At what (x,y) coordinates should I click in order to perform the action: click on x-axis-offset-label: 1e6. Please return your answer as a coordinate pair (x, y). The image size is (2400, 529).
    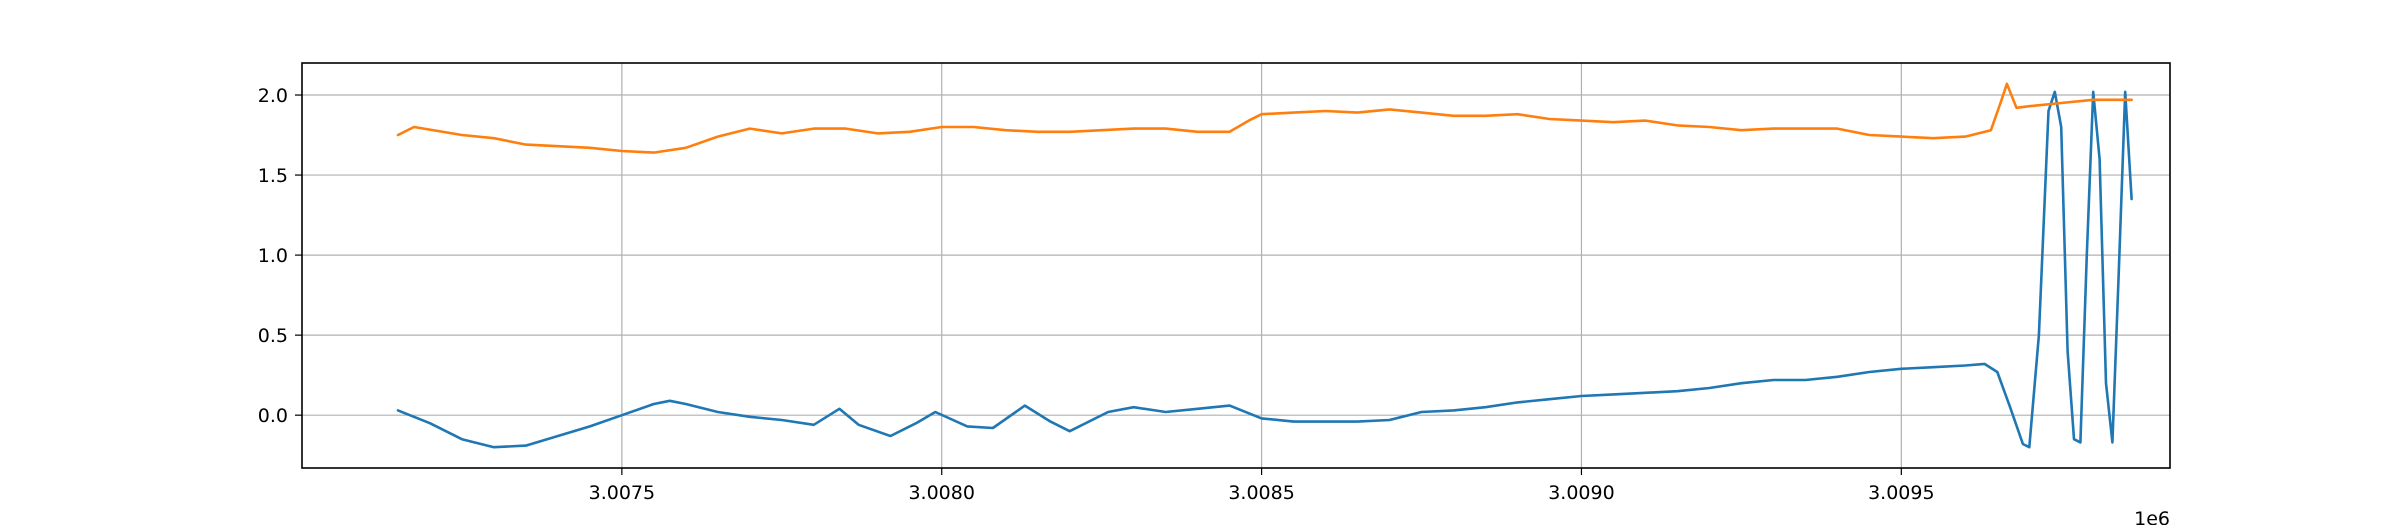
    Looking at the image, I should click on (2152, 516).